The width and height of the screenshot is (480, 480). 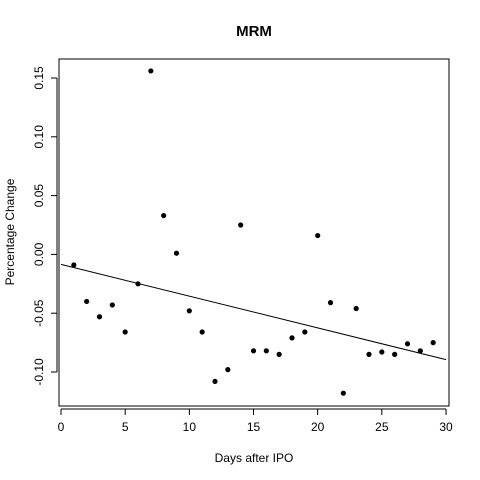 What do you see at coordinates (318, 427) in the screenshot?
I see `x-tick-label: 20` at bounding box center [318, 427].